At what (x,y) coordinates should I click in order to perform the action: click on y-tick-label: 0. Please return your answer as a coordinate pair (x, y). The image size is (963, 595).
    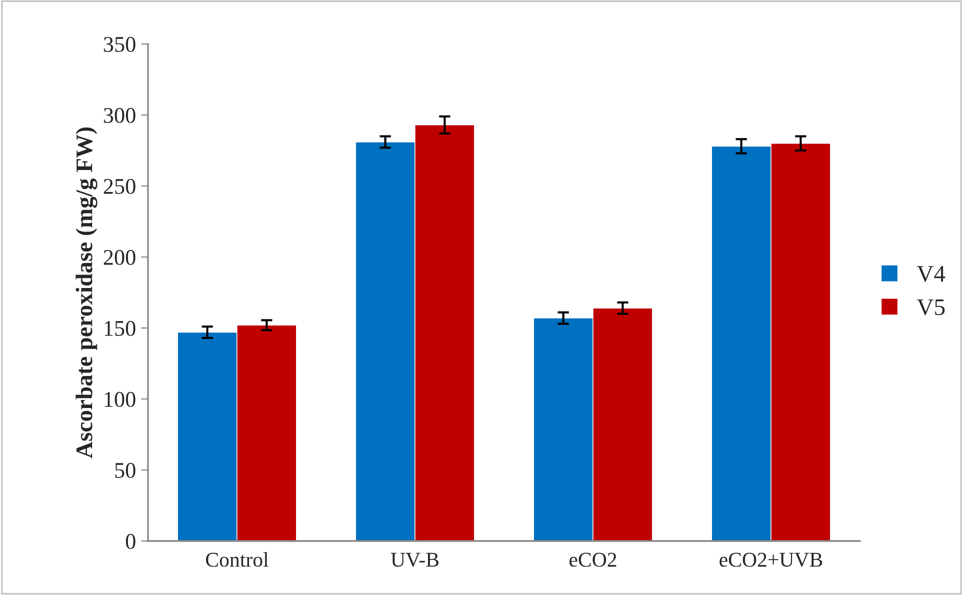
    Looking at the image, I should click on (131, 541).